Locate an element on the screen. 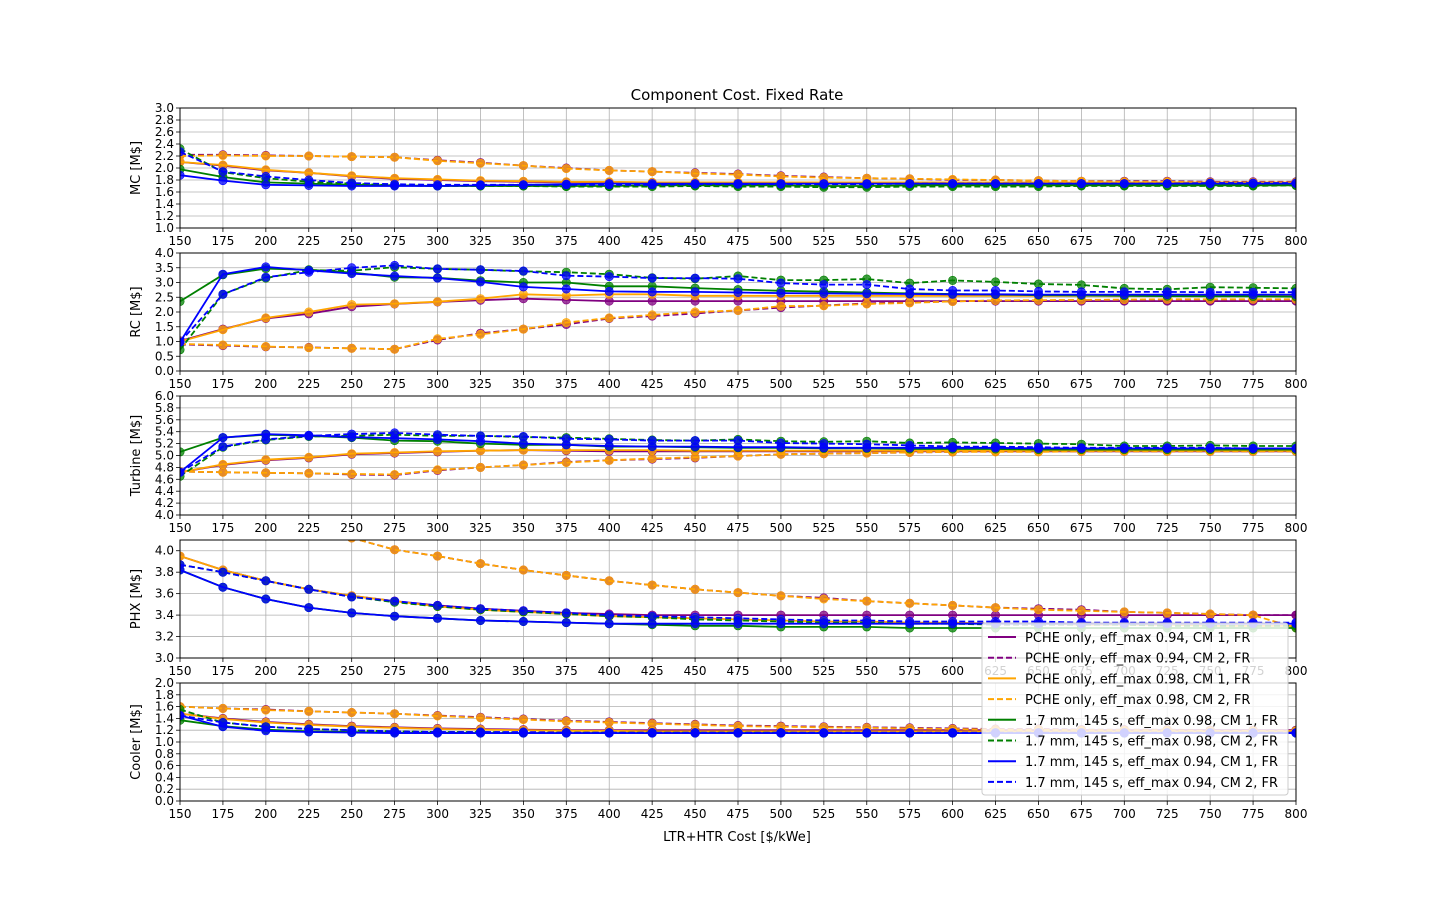  y-tick-label: 3.4 is located at coordinates (164, 615).